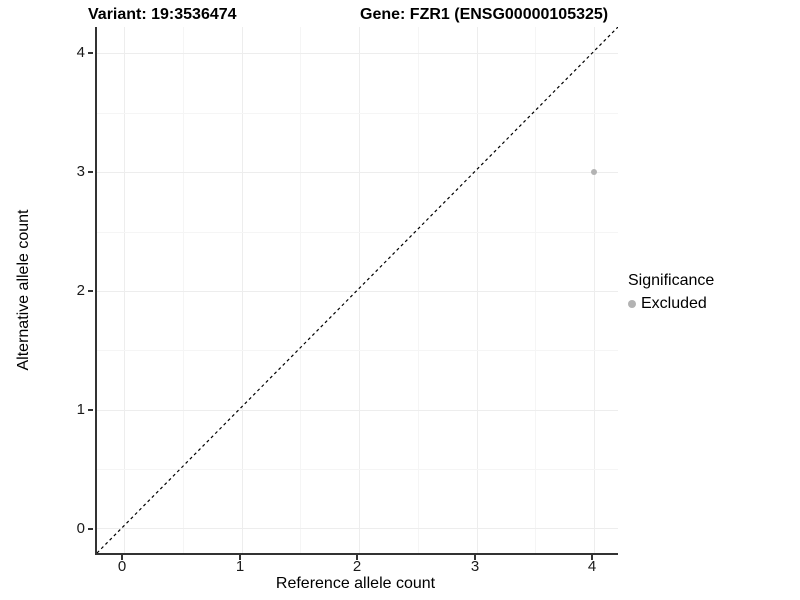 This screenshot has height=600, width=800. Describe the element at coordinates (80, 409) in the screenshot. I see `y-tick-label: 1` at that location.